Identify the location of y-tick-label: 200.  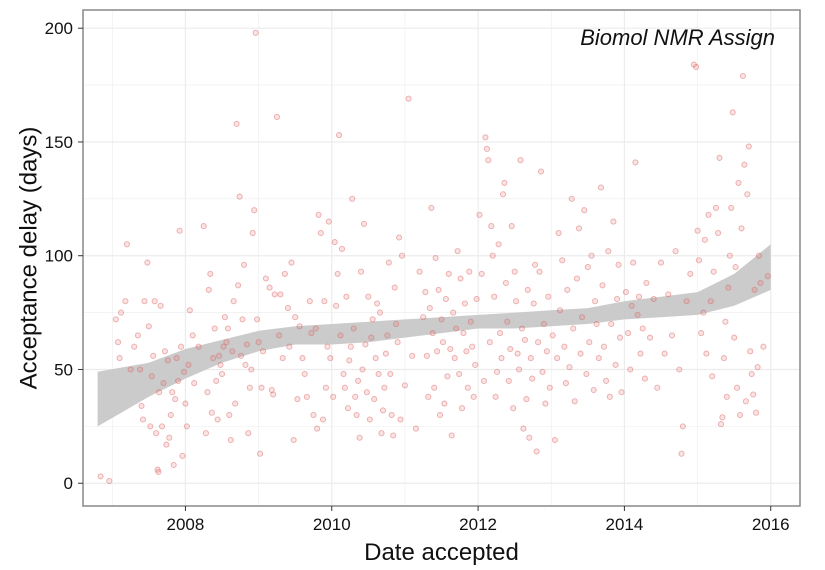
(59, 28).